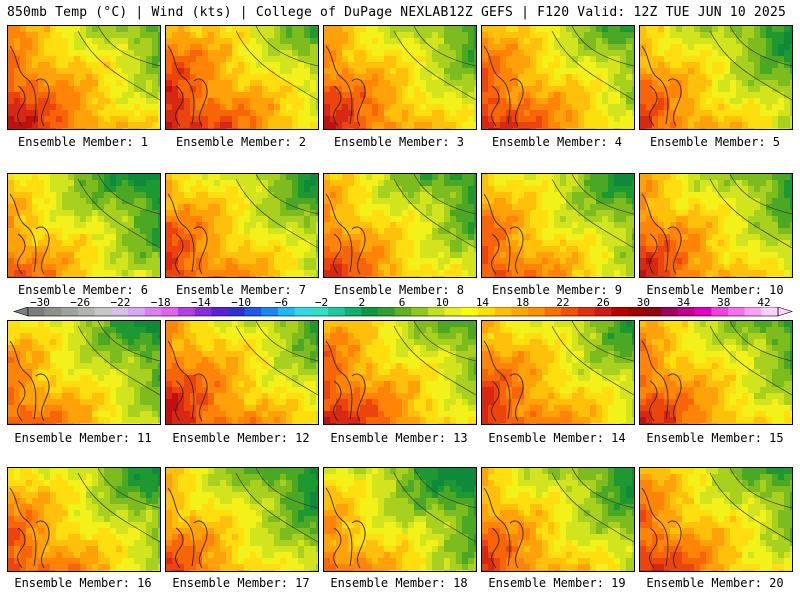  What do you see at coordinates (241, 302) in the screenshot?
I see `colorbar-tick-label: −10` at bounding box center [241, 302].